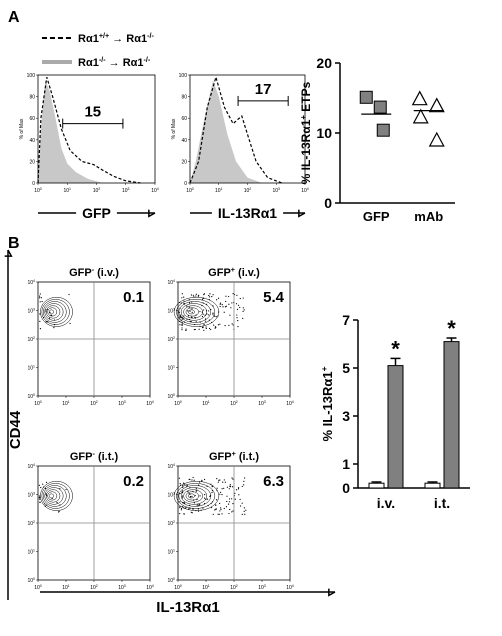 This screenshot has height=636, width=502. Describe the element at coordinates (234, 272) in the screenshot. I see `plot-title: GFP+ (i.v.)` at that location.